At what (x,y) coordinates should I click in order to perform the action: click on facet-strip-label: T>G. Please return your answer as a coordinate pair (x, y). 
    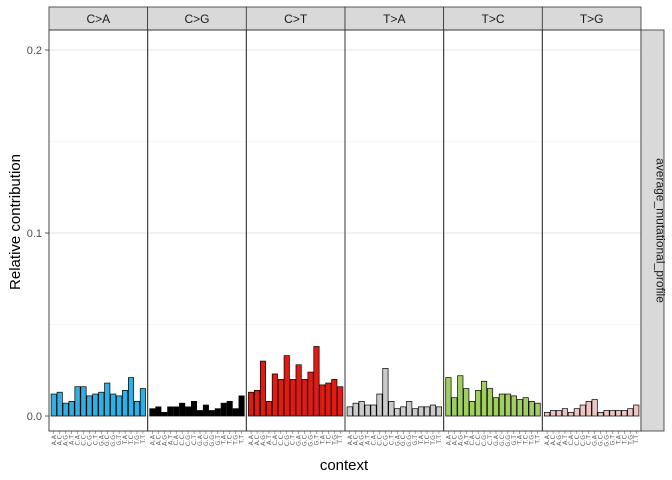
    Looking at the image, I should click on (592, 19).